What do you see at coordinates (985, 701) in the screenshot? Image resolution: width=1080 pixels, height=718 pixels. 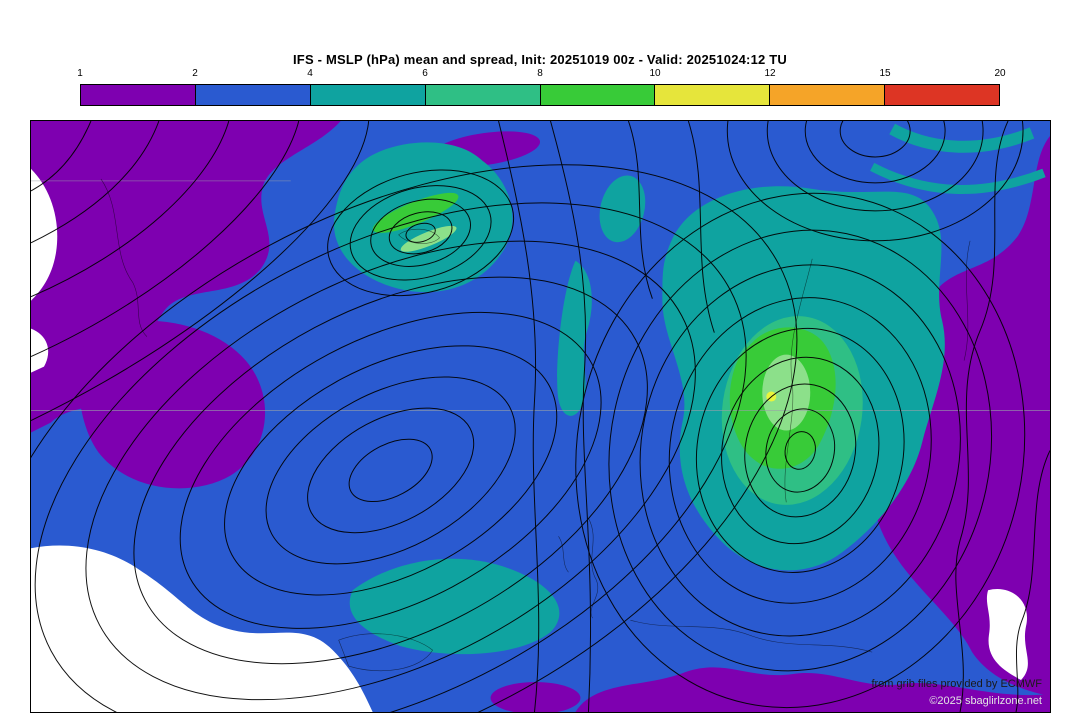 I see `attribution-copyright: ©2025 sbaglirlzone.net` at bounding box center [985, 701].